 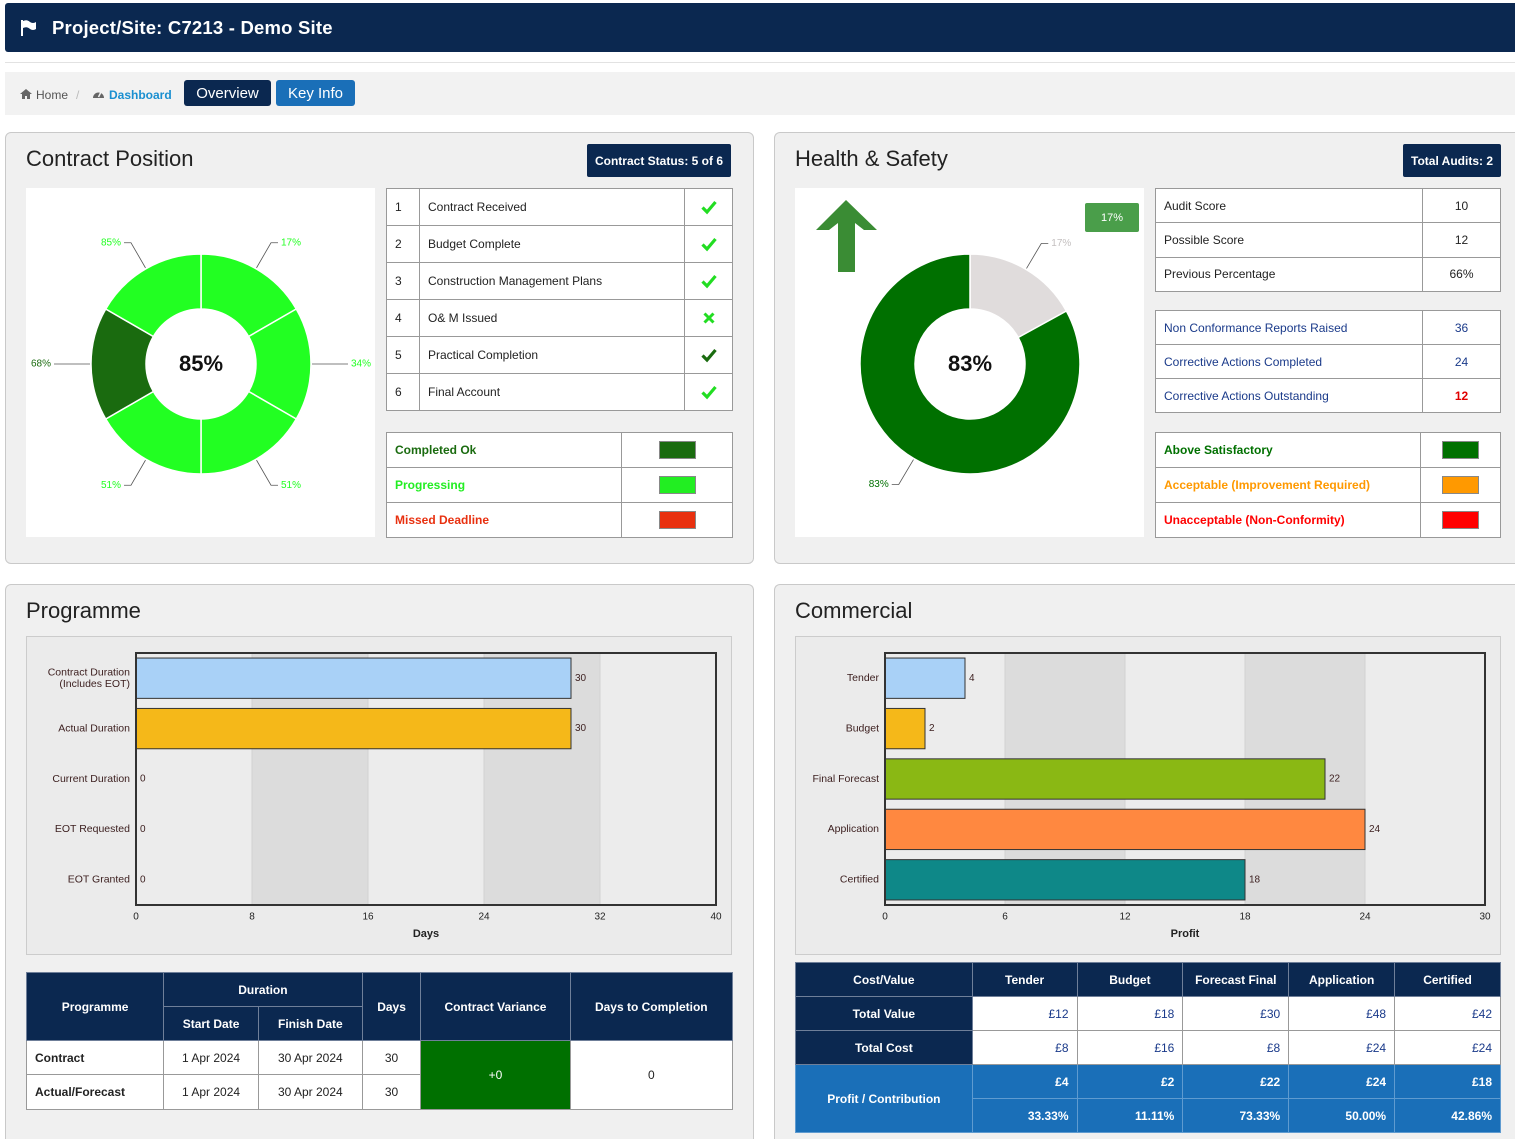 I want to click on slice-label: 68%, so click(x=41, y=364).